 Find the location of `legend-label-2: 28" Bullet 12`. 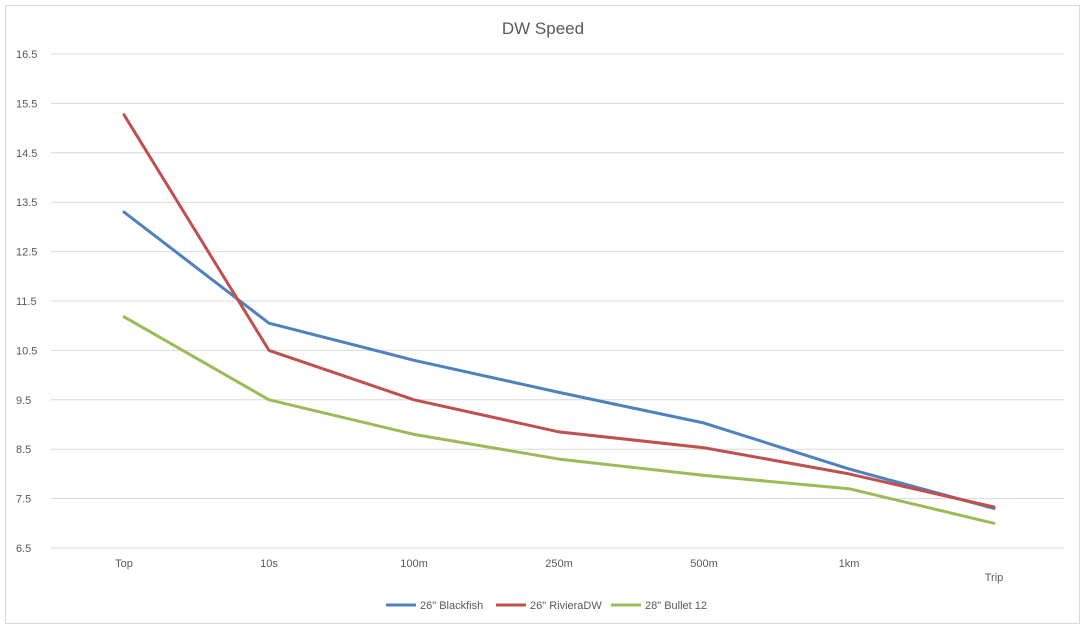

legend-label-2: 28" Bullet 12 is located at coordinates (676, 606).